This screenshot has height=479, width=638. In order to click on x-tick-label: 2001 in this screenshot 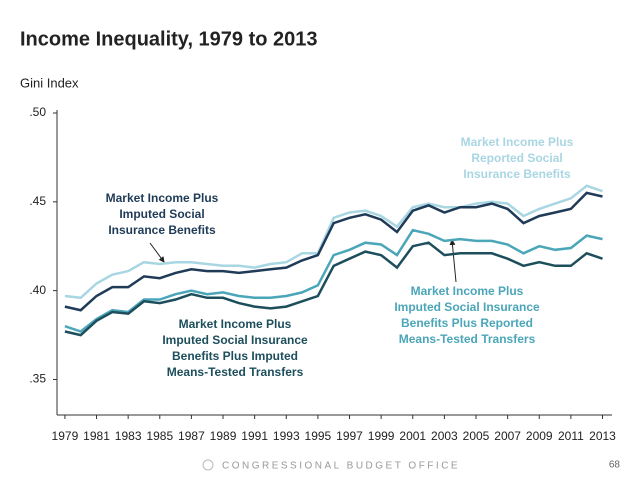, I will do `click(412, 436)`.